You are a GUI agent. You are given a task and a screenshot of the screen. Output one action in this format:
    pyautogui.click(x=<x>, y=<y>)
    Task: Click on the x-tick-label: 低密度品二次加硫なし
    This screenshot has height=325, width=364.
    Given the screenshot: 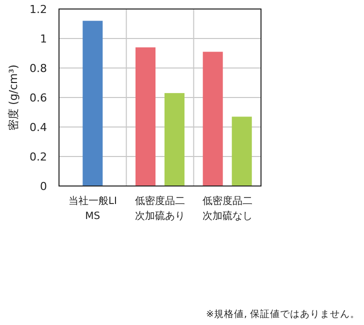 What is the action you would take?
    pyautogui.click(x=227, y=208)
    